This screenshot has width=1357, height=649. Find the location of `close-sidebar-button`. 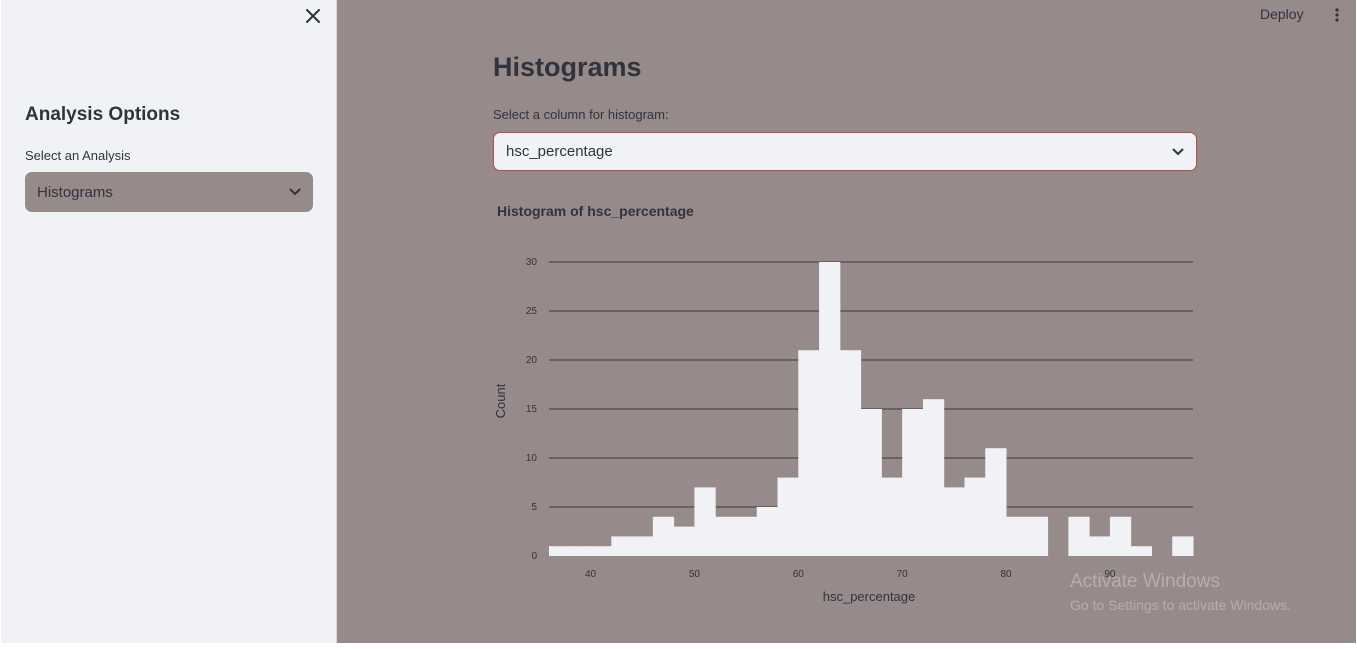

close-sidebar-button is located at coordinates (313, 16).